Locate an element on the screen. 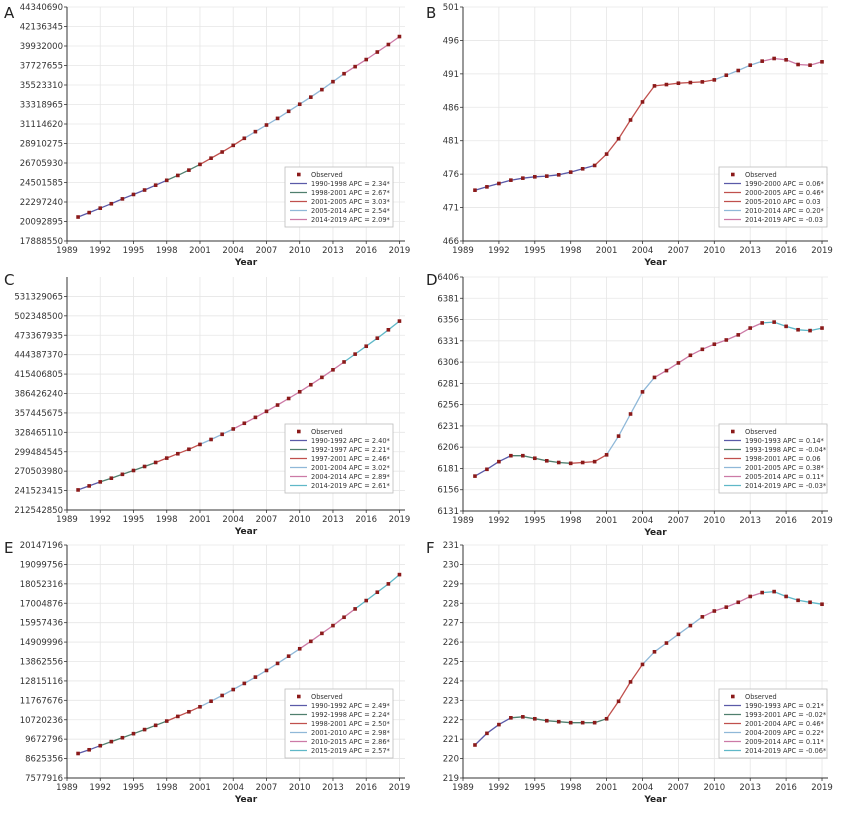 Image resolution: width=845 pixels, height=815 pixels. y-tick-label: 6206 is located at coordinates (448, 448).